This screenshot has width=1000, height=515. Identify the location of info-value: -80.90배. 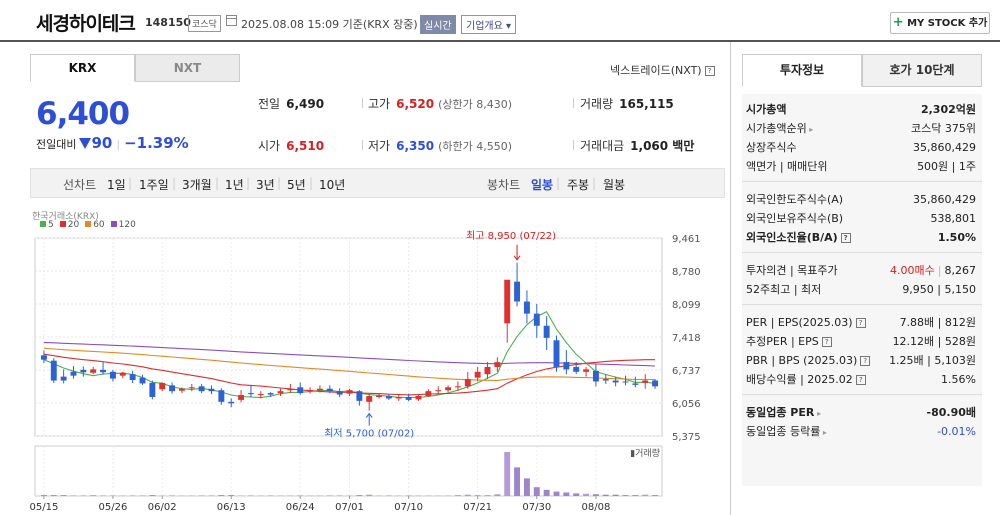
(951, 412).